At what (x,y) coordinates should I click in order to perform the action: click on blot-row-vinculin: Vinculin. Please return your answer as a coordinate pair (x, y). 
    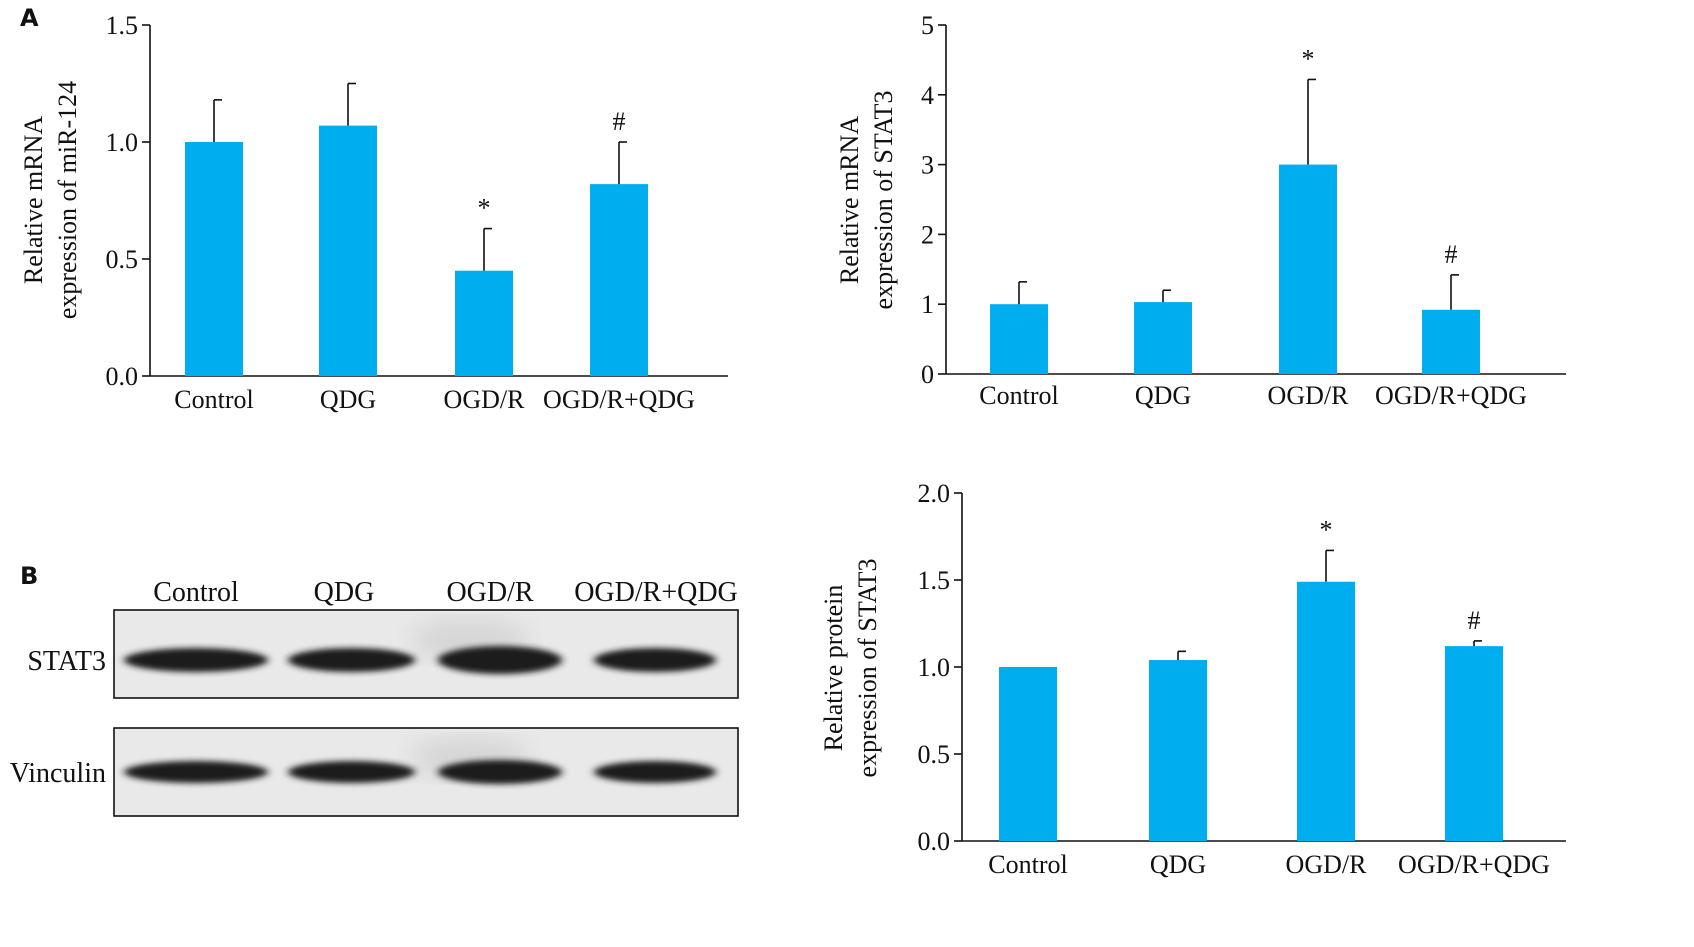
    Looking at the image, I should click on (374, 772).